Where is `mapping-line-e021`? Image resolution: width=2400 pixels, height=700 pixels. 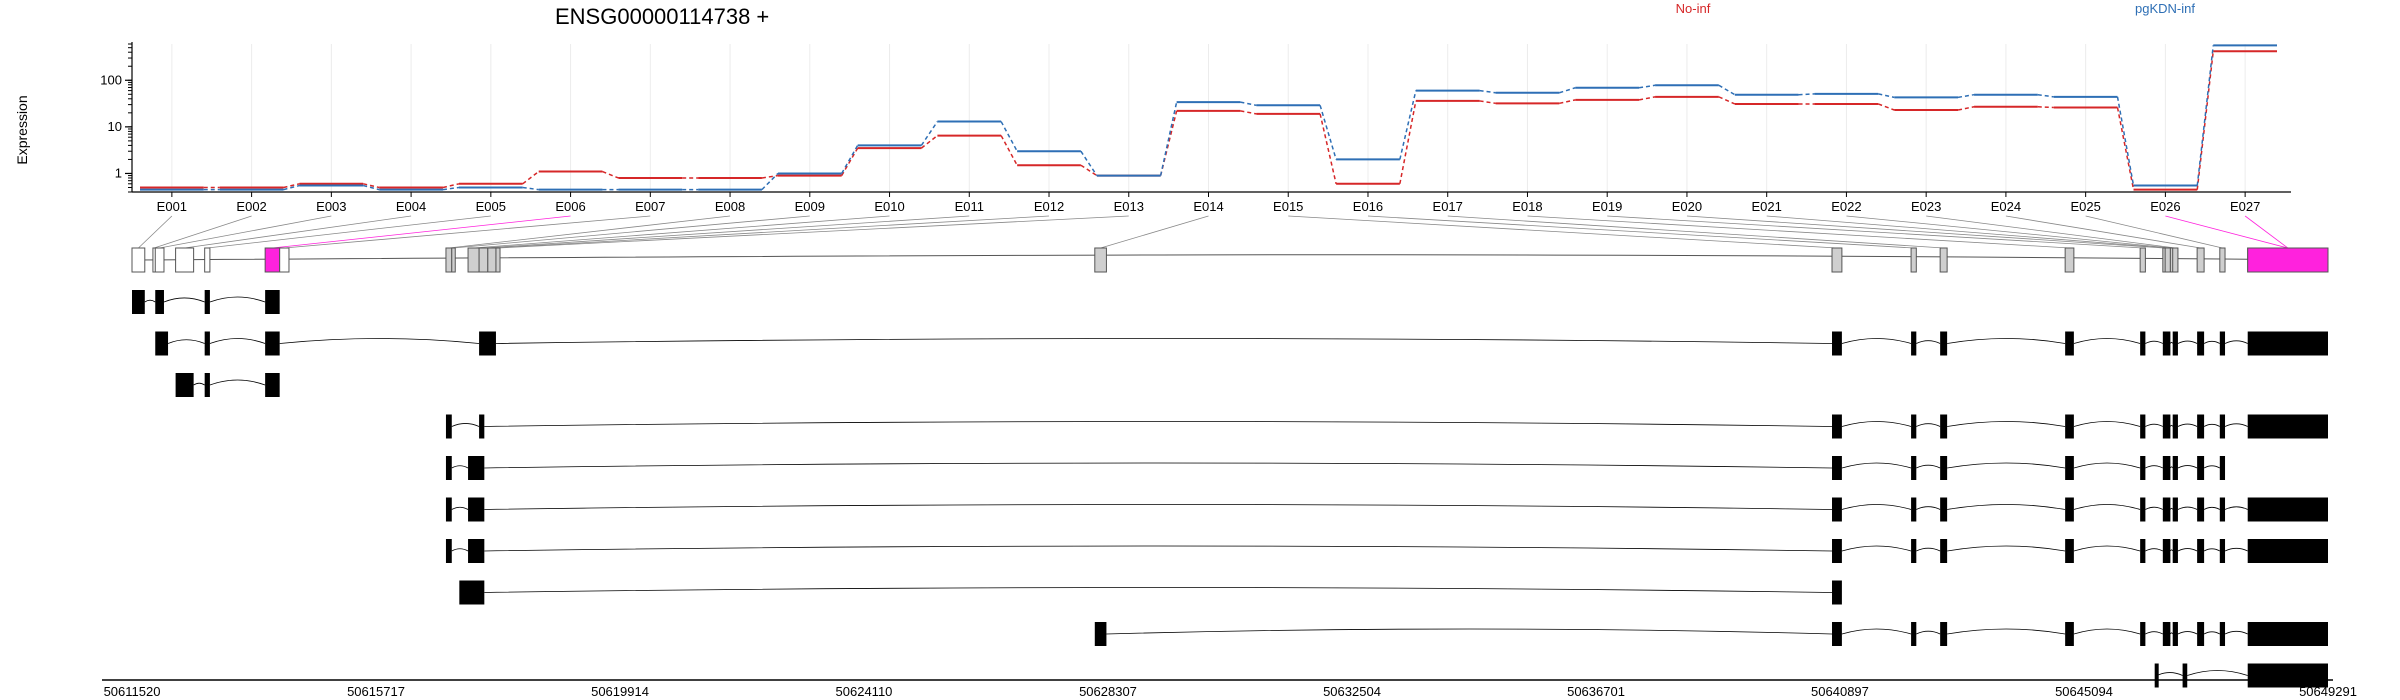 mapping-line-e021 is located at coordinates (1967, 232).